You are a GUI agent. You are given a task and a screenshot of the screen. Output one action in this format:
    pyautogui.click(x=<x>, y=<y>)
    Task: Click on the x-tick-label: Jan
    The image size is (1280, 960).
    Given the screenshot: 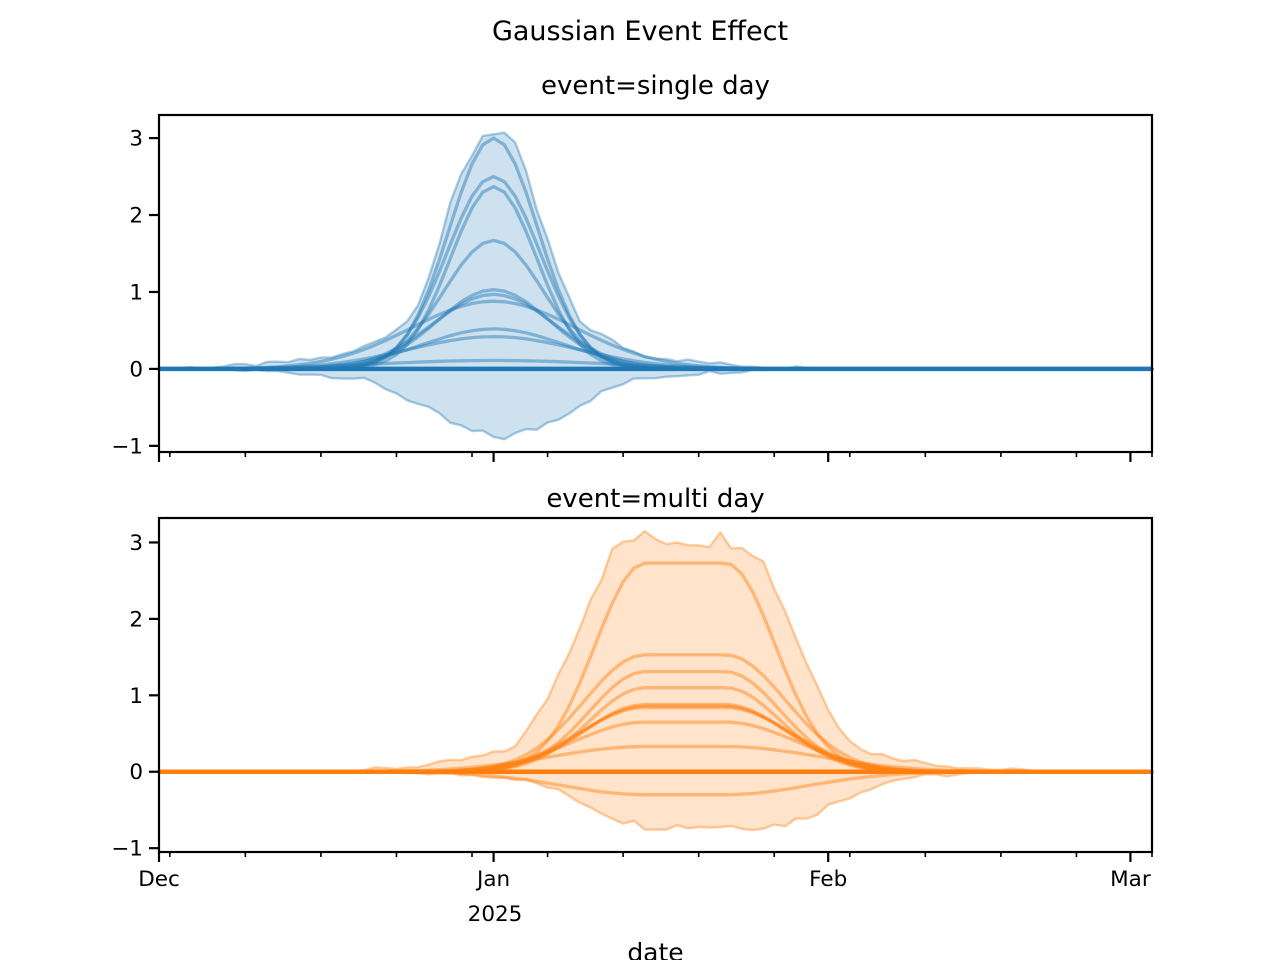 What is the action you would take?
    pyautogui.click(x=492, y=879)
    